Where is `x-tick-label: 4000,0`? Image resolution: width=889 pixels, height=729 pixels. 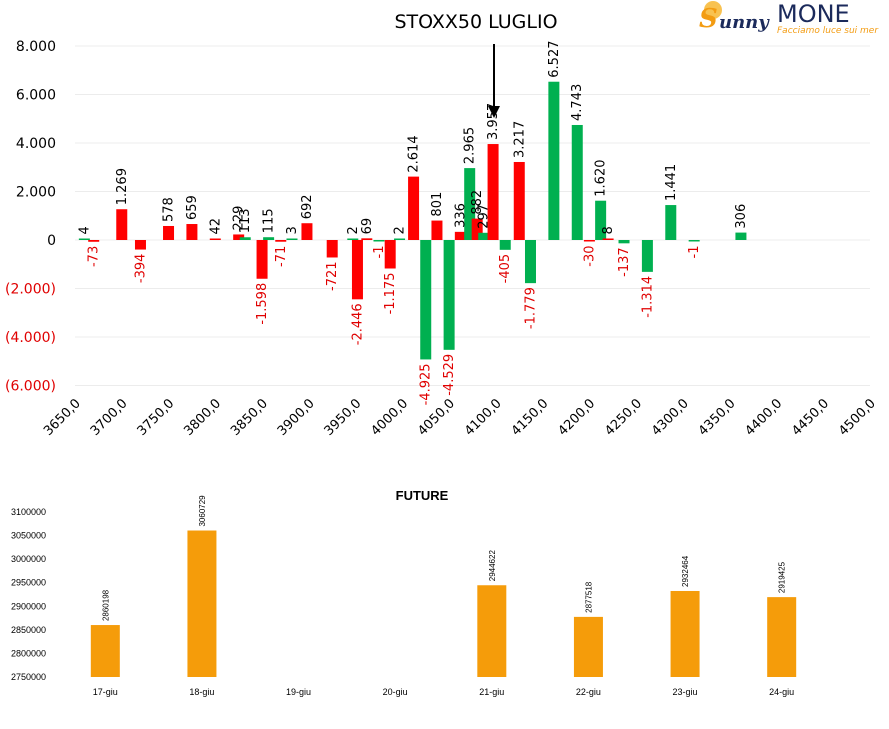 x-tick-label: 4000,0 is located at coordinates (389, 417).